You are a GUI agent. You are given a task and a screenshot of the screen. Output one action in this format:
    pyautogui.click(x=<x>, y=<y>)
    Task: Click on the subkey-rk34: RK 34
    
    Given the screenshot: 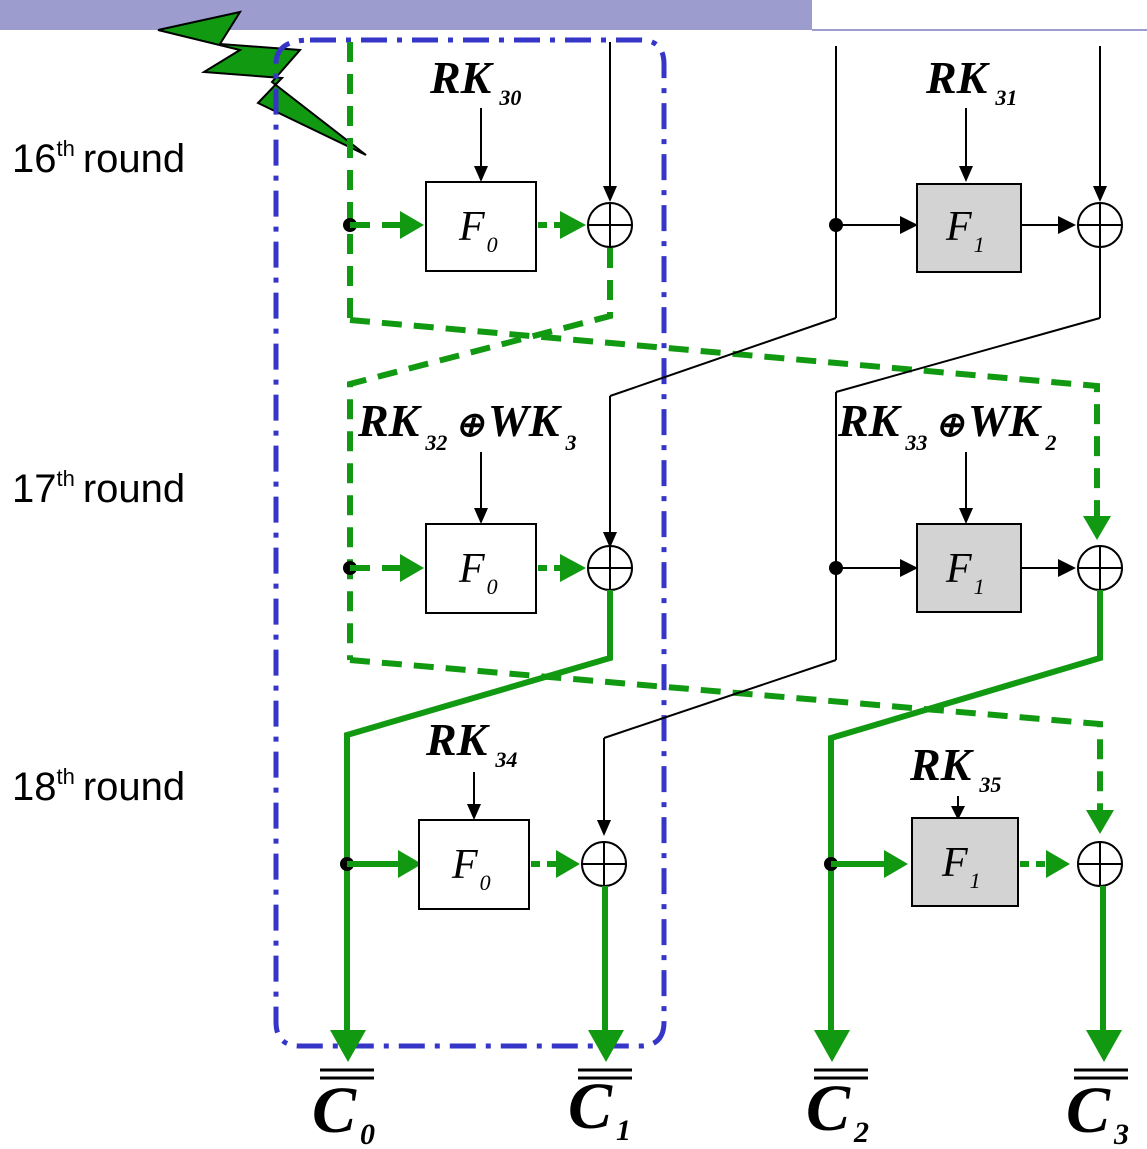 What is the action you would take?
    pyautogui.click(x=471, y=743)
    